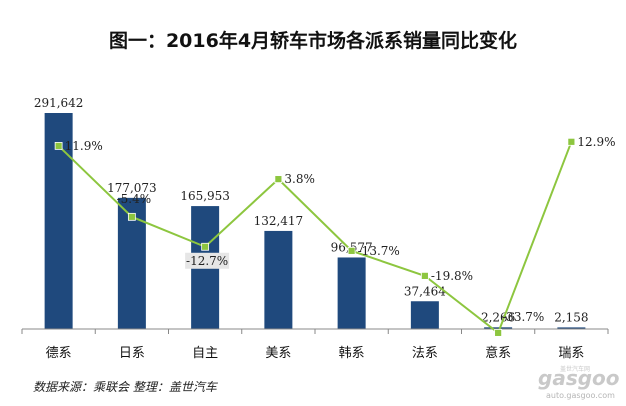 The height and width of the screenshot is (406, 626). Describe the element at coordinates (59, 103) in the screenshot. I see `bar-value-label: 291,642` at that location.